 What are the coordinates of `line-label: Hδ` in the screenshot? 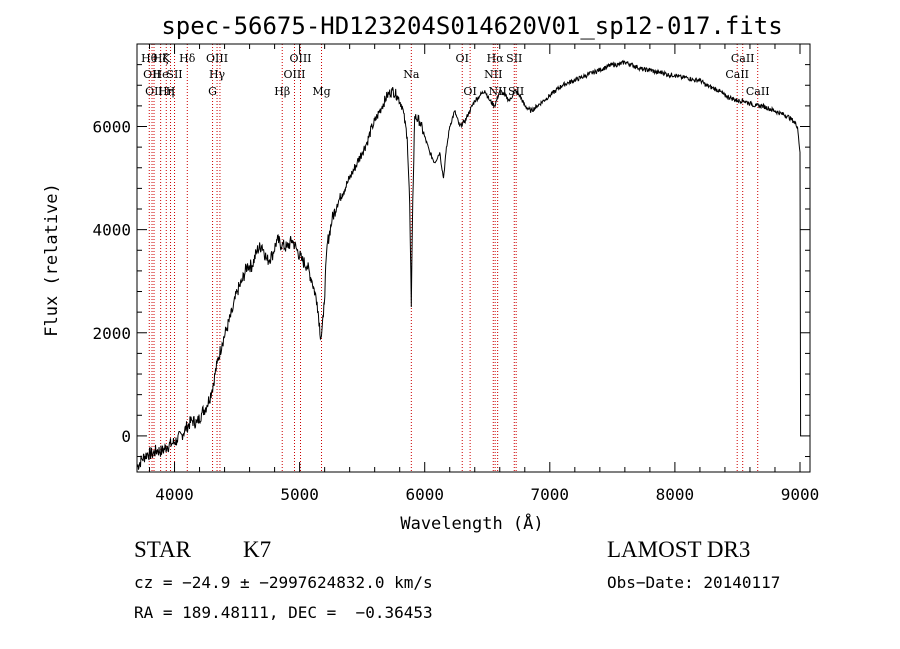 It's located at (187, 58).